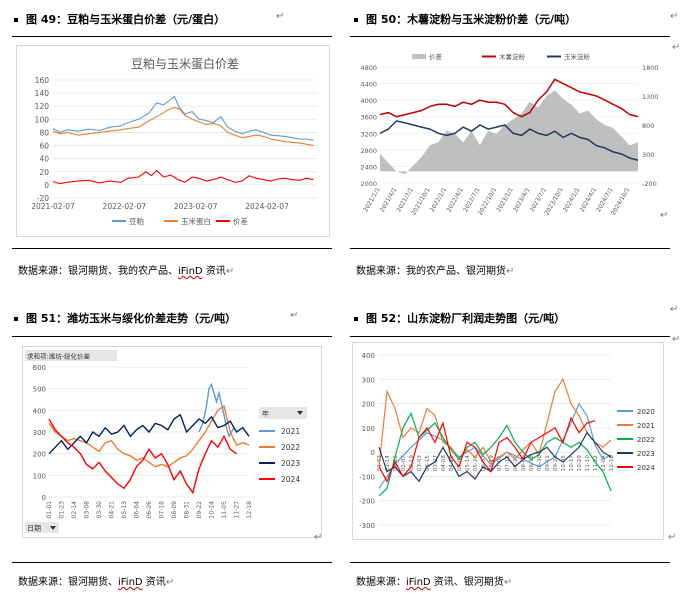 The width and height of the screenshot is (700, 593). I want to click on series-line-豆粕, so click(183, 118).